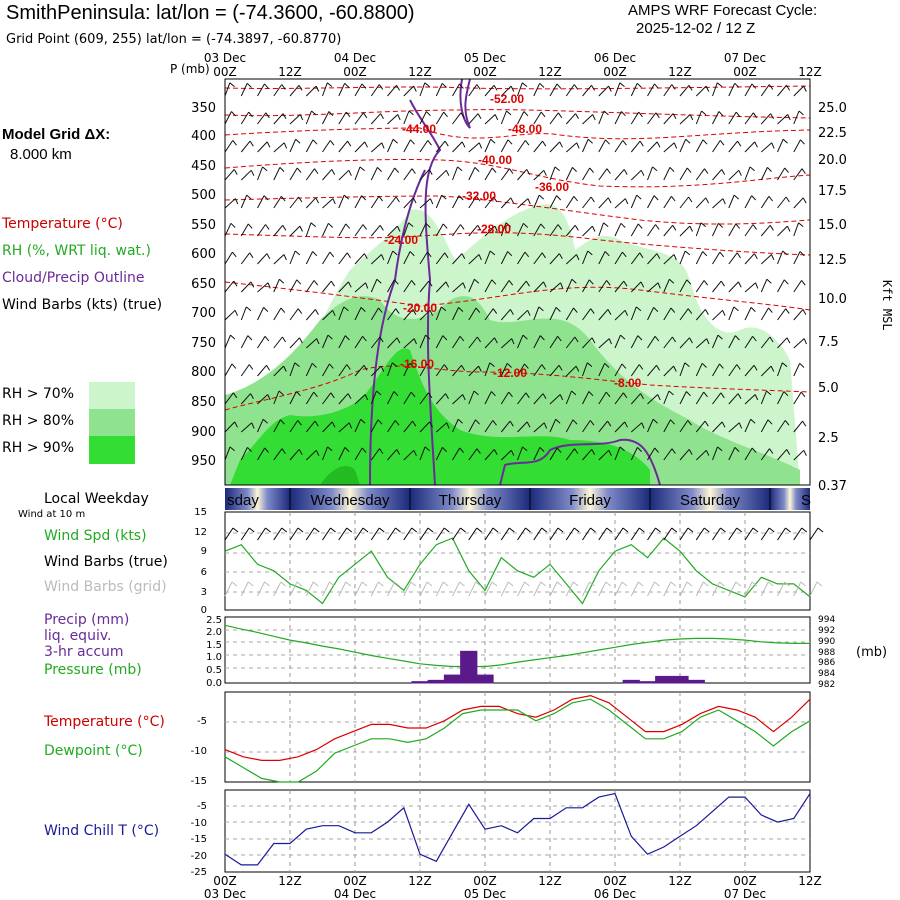  What do you see at coordinates (56, 134) in the screenshot?
I see `model-grid-label: Model Grid ΔX:` at bounding box center [56, 134].